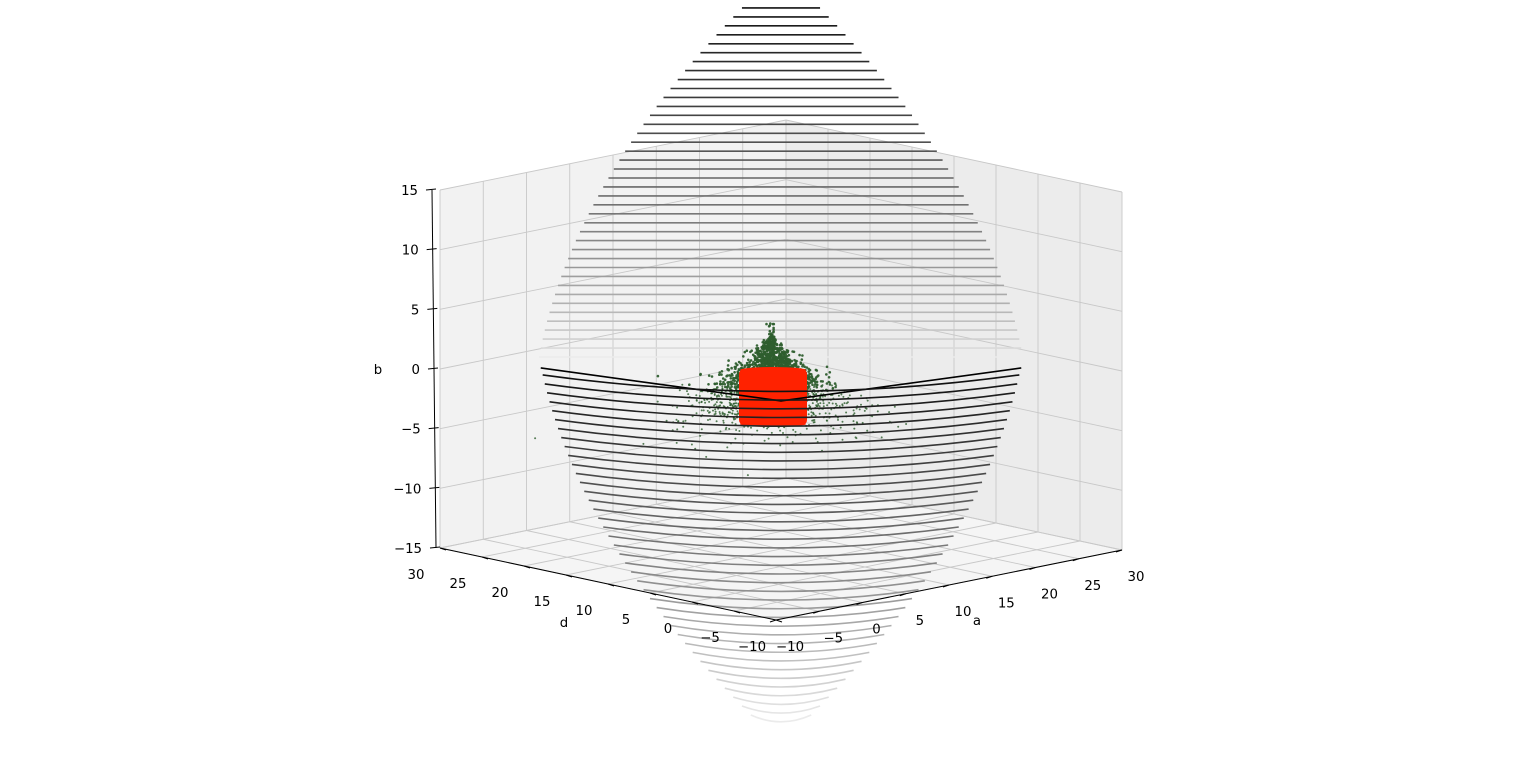 This screenshot has height=759, width=1536. What do you see at coordinates (410, 251) in the screenshot?
I see `z-tick-label: 10` at bounding box center [410, 251].